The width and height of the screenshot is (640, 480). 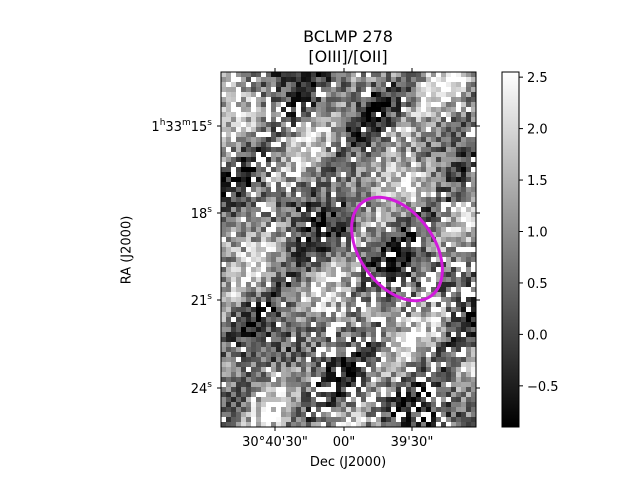 What do you see at coordinates (209, 210) in the screenshot?
I see `ra-seconds-unit: s` at bounding box center [209, 210].